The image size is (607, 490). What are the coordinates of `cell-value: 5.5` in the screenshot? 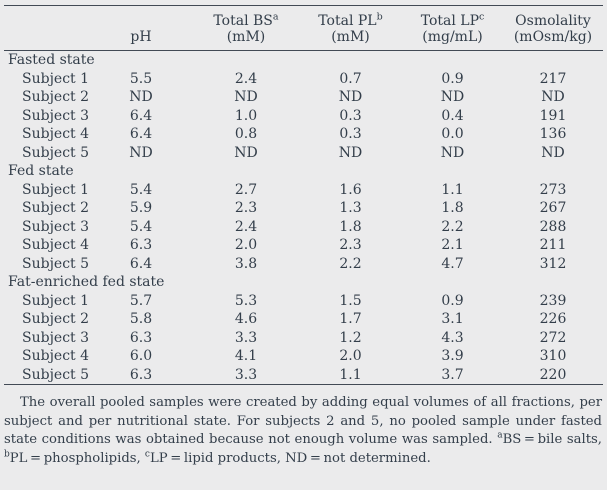 It's located at (141, 78).